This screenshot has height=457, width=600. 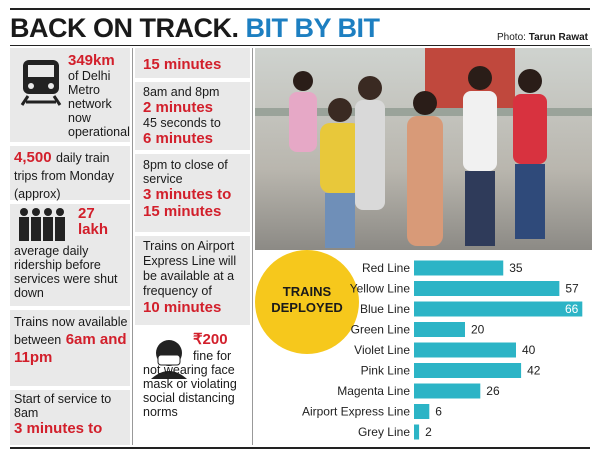 What do you see at coordinates (178, 138) in the screenshot?
I see `highlight: 6 minutes` at bounding box center [178, 138].